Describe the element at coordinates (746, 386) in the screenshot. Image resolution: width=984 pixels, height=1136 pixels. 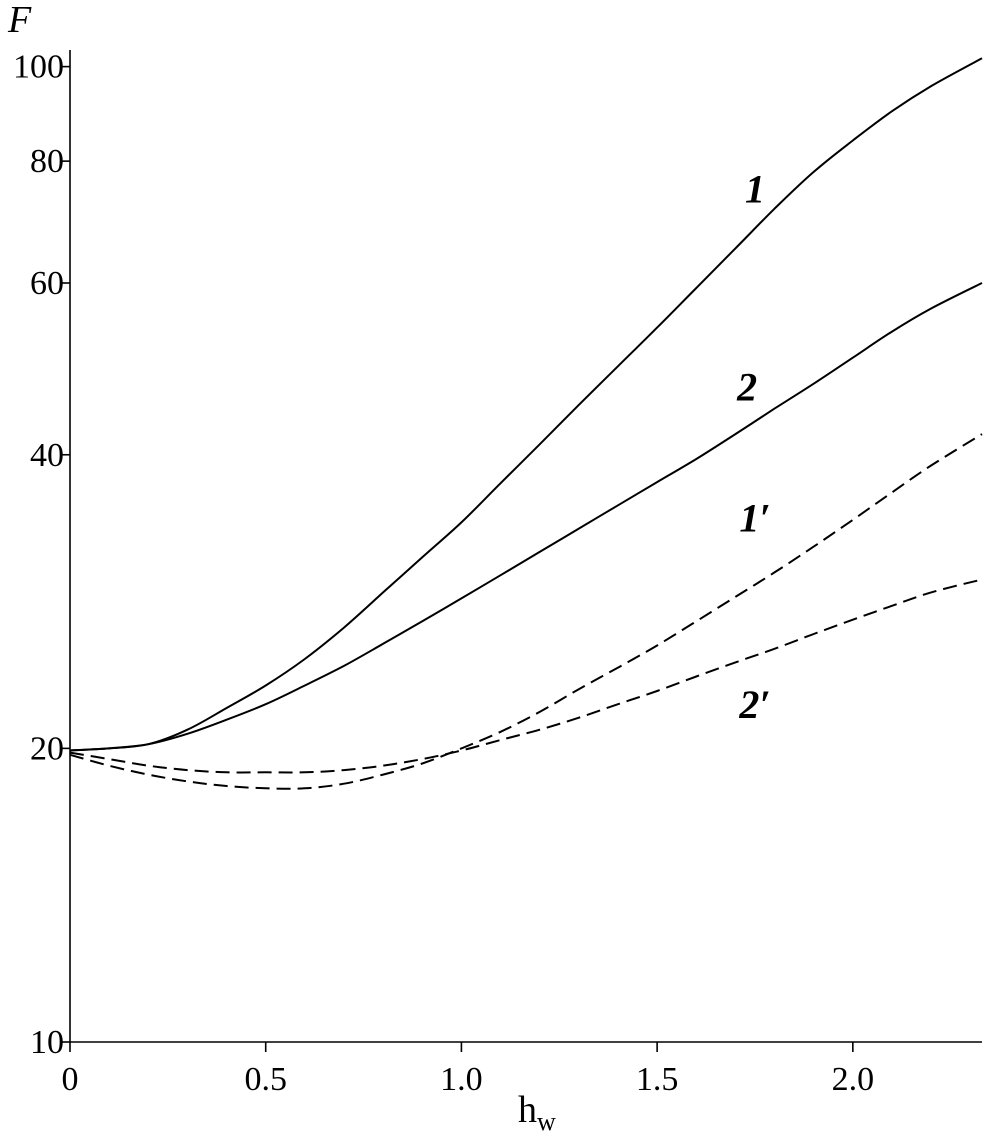
I see `curve-label: 2` at that location.